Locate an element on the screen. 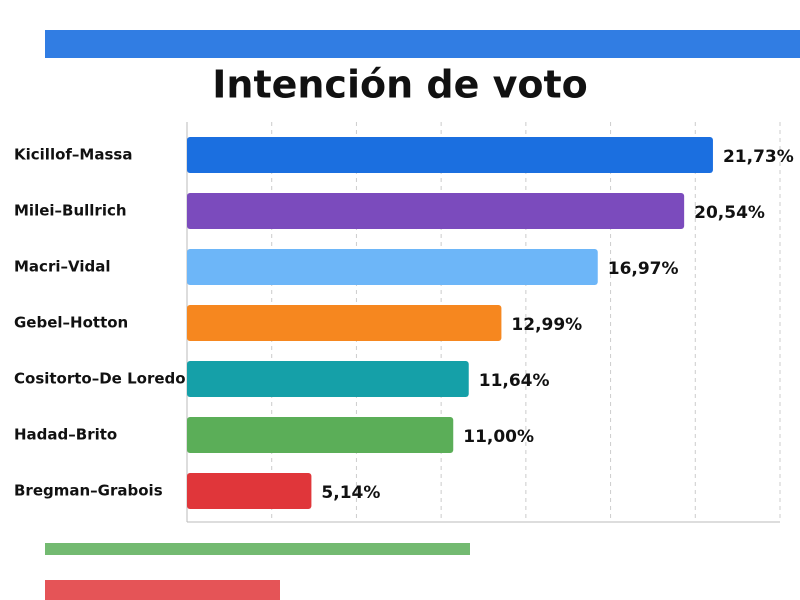  value-label: 21,73% is located at coordinates (758, 157).